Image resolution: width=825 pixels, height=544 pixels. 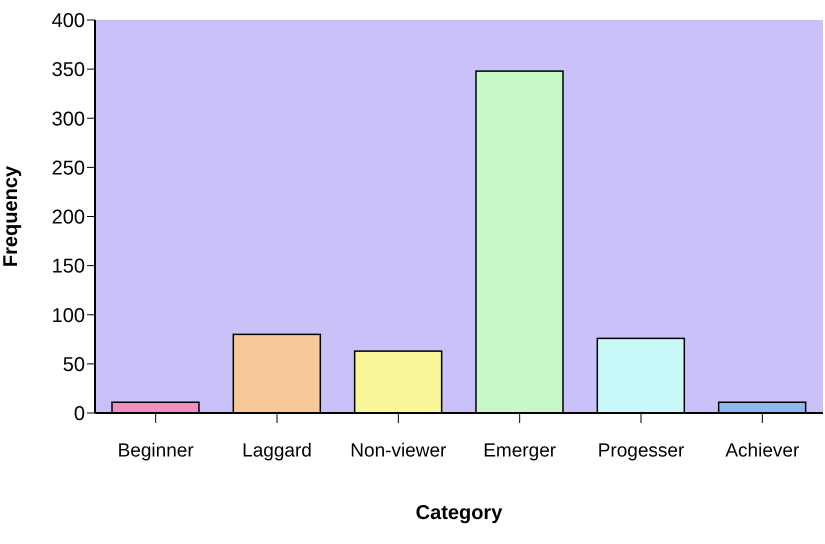 What do you see at coordinates (68, 315) in the screenshot?
I see `y-tick-label: 100` at bounding box center [68, 315].